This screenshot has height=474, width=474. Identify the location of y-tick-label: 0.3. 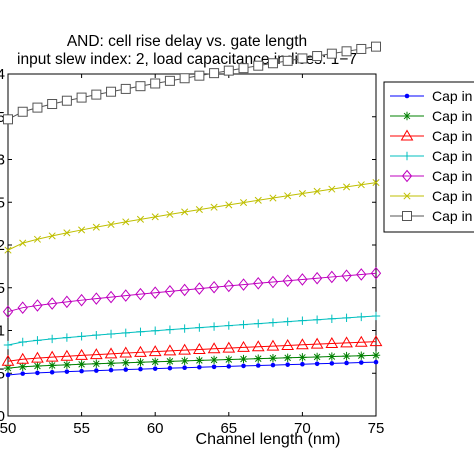
(2, 160).